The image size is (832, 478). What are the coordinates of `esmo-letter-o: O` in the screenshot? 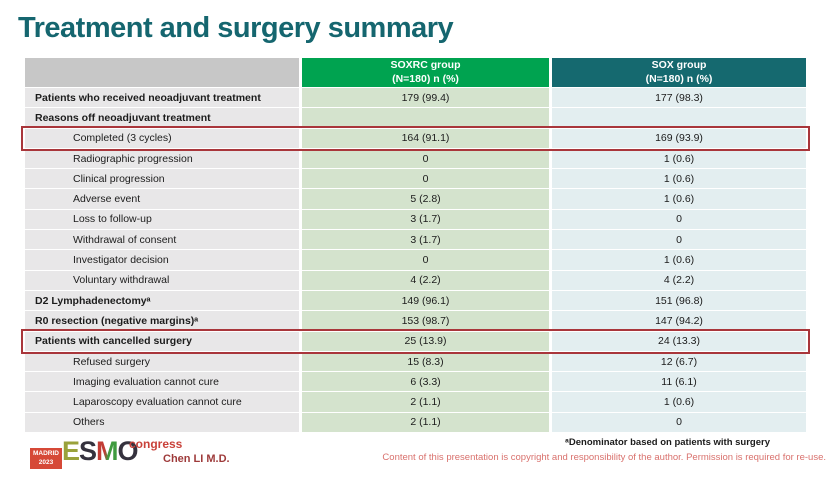 It's located at (128, 451).